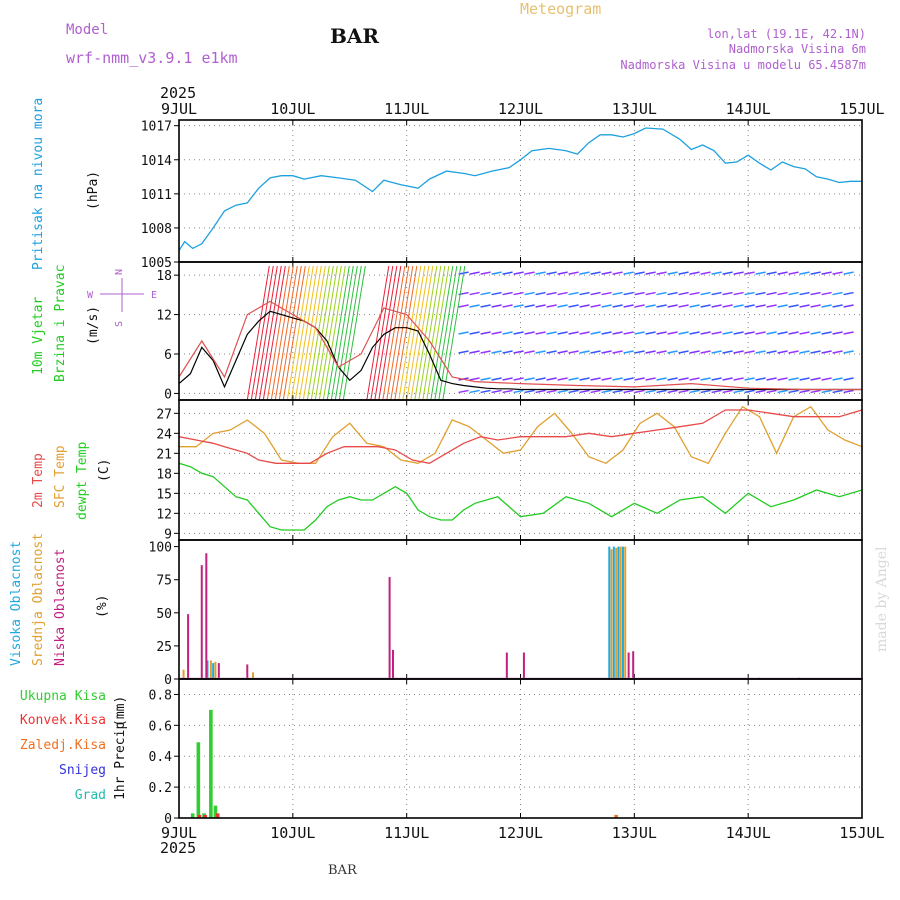 The width and height of the screenshot is (900, 900). I want to click on model-label: Model, so click(87, 30).